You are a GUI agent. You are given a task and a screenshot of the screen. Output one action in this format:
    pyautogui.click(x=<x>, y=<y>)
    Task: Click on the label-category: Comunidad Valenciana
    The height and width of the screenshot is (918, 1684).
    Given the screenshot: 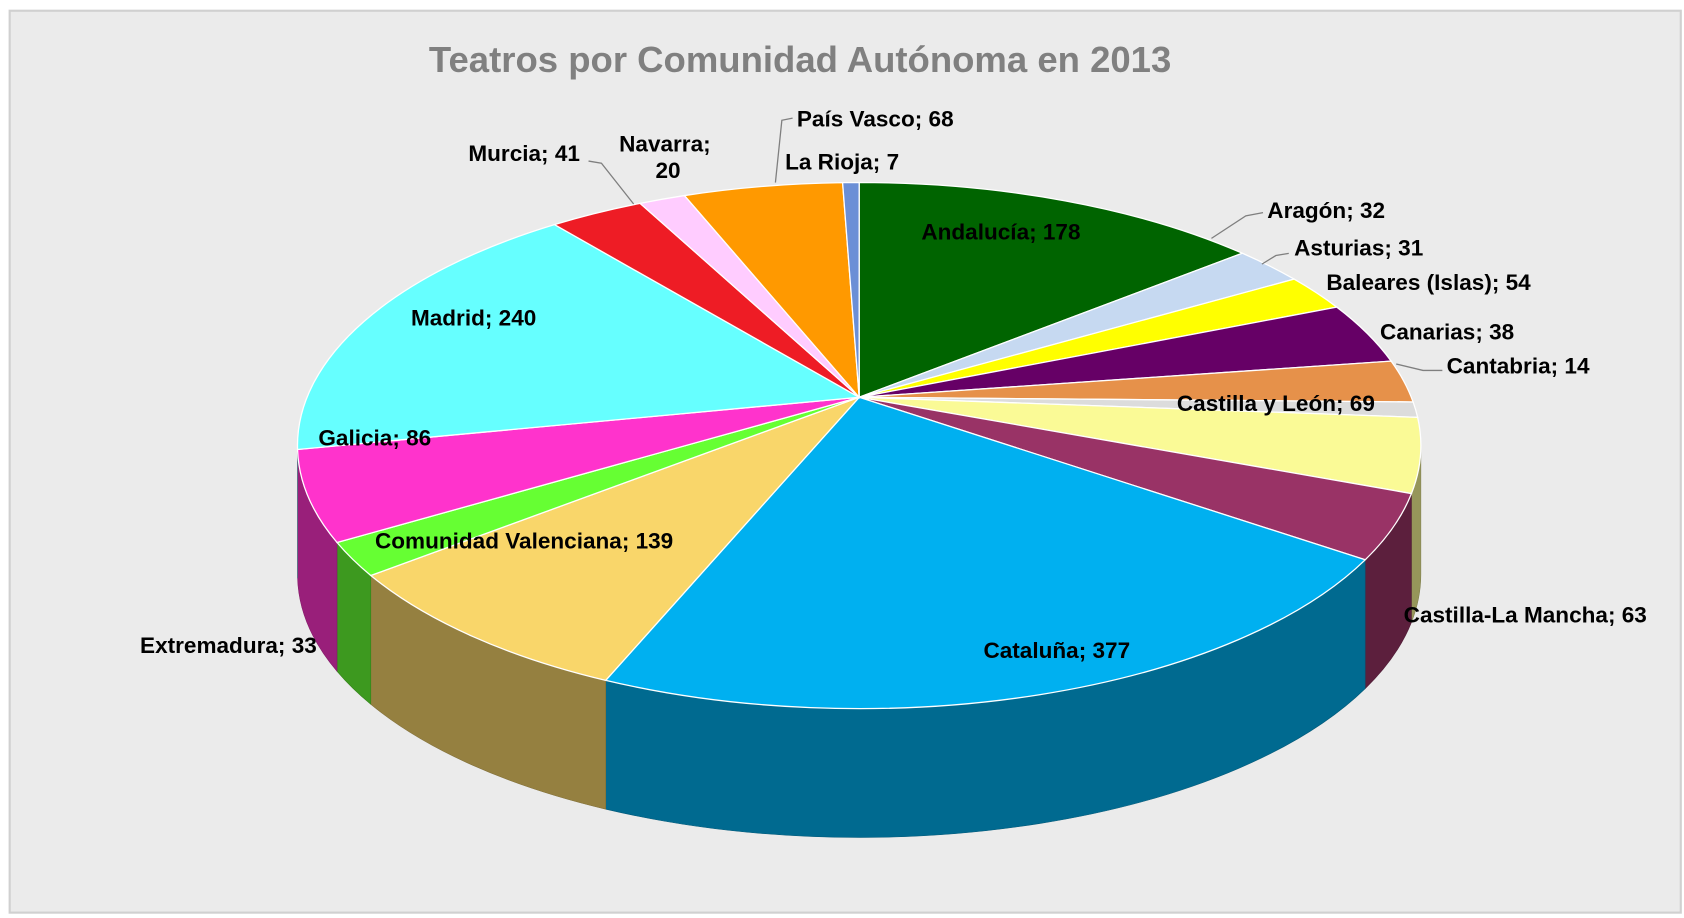 What is the action you would take?
    pyautogui.click(x=498, y=541)
    